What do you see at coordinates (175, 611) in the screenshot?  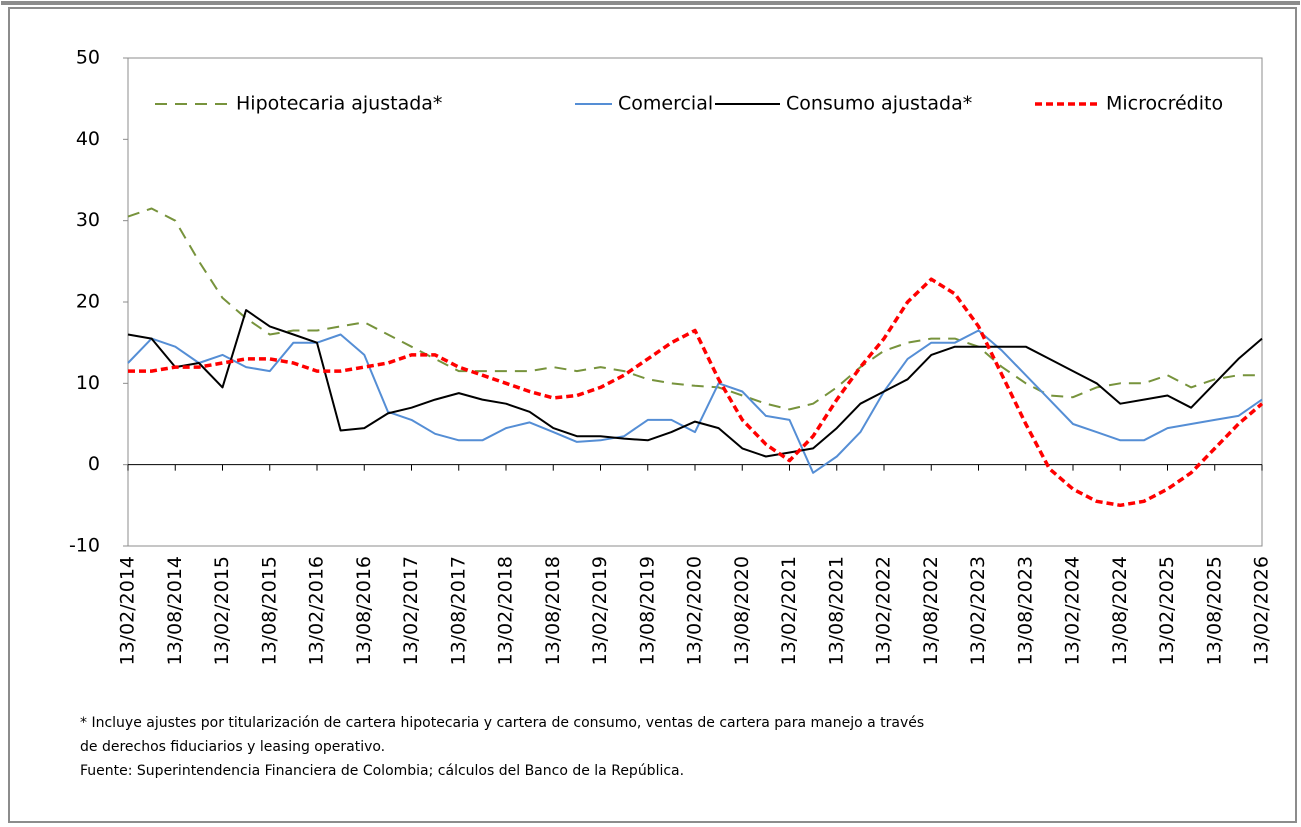 I see `x-tick-label: 13/08/2014` at bounding box center [175, 611].